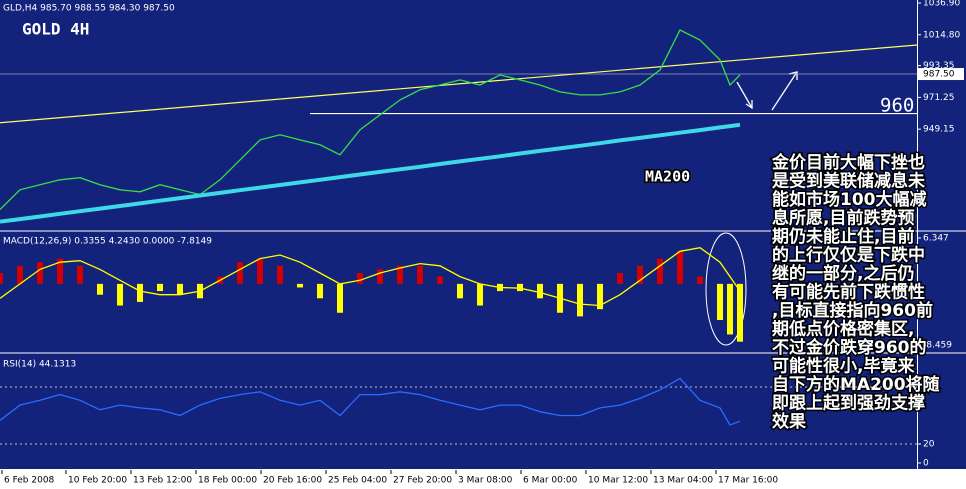 This screenshot has height=489, width=966. What do you see at coordinates (550, 481) in the screenshot?
I see `x-tick-label: 6 Mar 00:00` at bounding box center [550, 481].